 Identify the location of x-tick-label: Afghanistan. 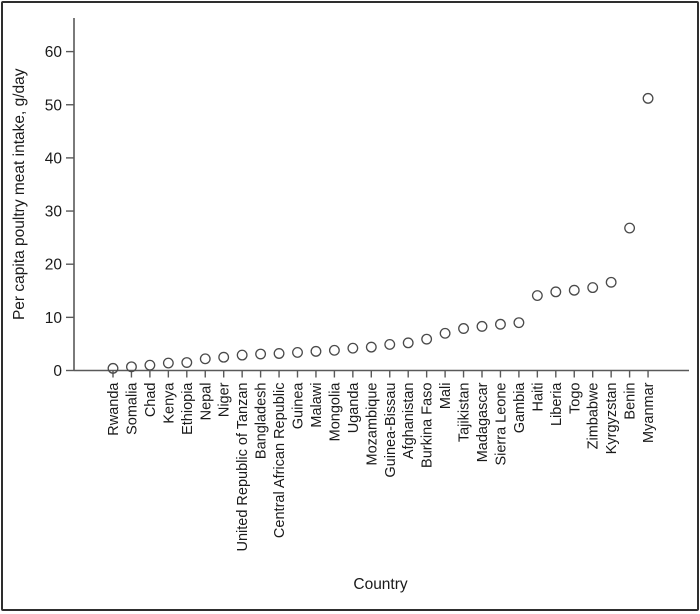
(409, 421).